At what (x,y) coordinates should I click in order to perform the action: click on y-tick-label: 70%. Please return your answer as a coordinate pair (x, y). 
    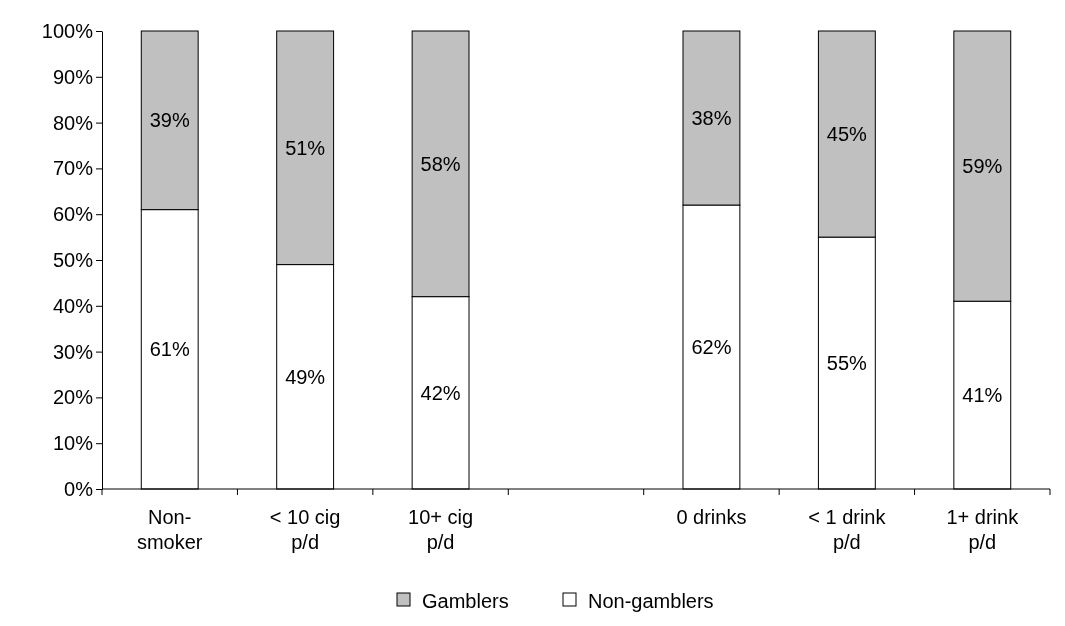
    Looking at the image, I should click on (73, 168).